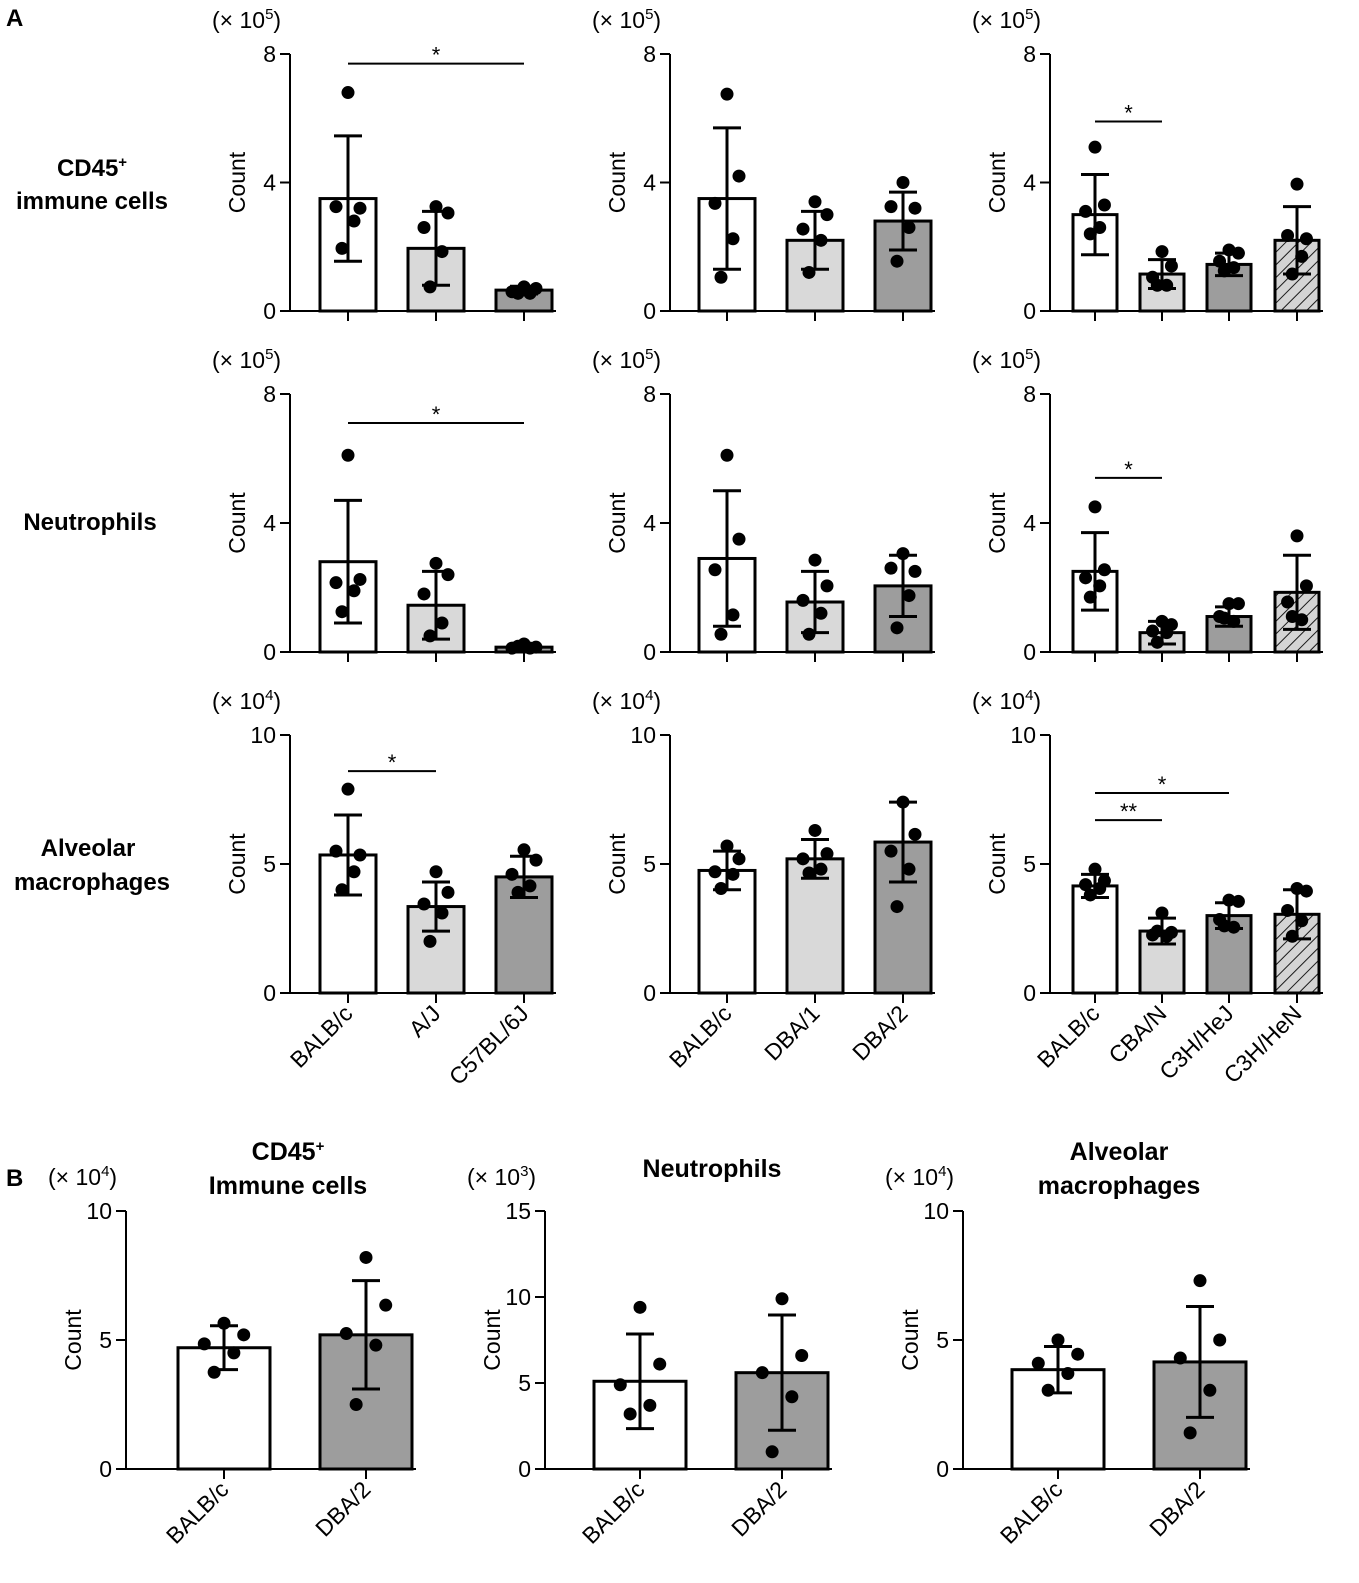  What do you see at coordinates (284, 1152) in the screenshot?
I see `panel-b-title-1-main: CD45` at bounding box center [284, 1152].